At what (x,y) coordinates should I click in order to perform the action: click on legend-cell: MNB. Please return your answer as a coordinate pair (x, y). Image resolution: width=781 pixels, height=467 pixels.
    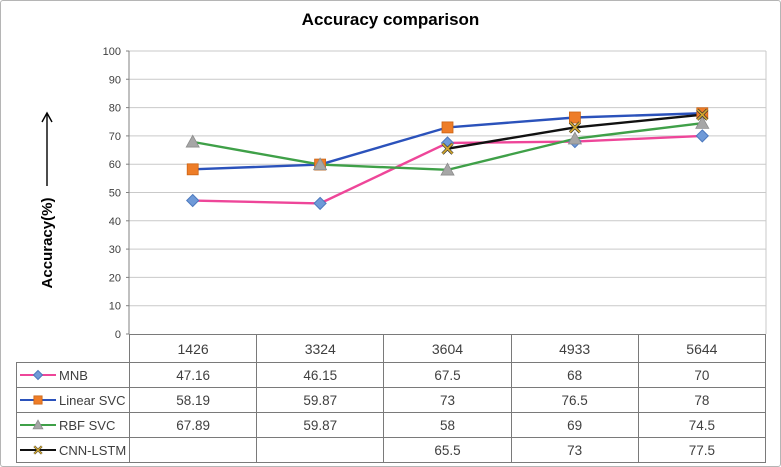
    Looking at the image, I should click on (73, 375).